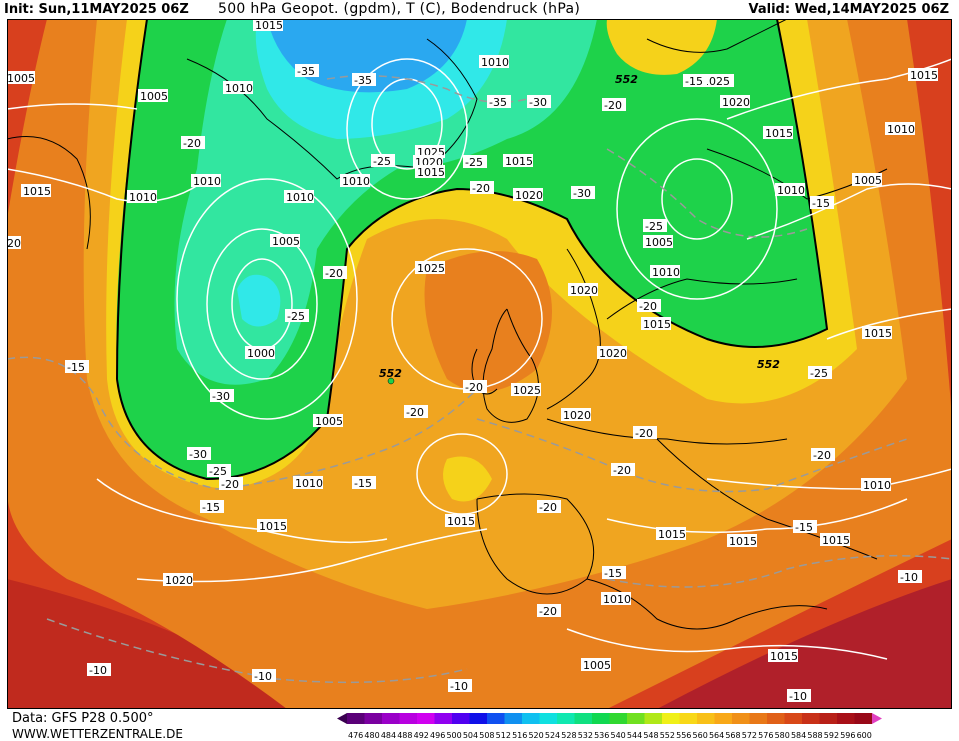  Describe the element at coordinates (527, 390) in the screenshot. I see `pressure-label-text: 1025` at that location.